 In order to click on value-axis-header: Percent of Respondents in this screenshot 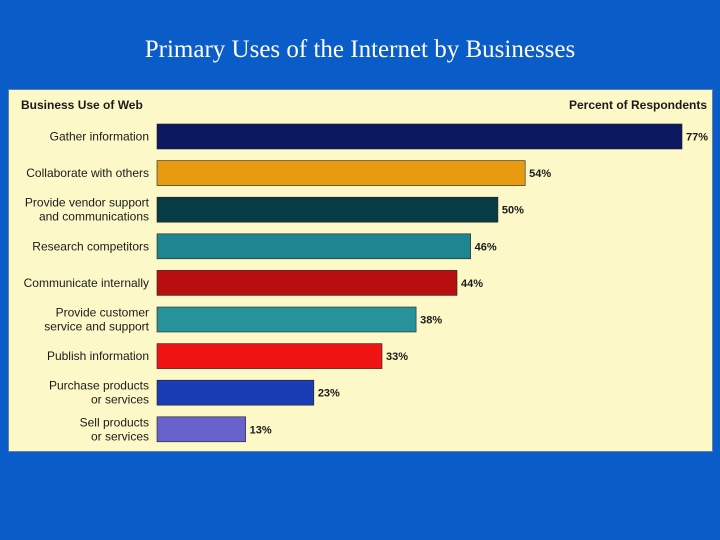, I will do `click(638, 105)`.